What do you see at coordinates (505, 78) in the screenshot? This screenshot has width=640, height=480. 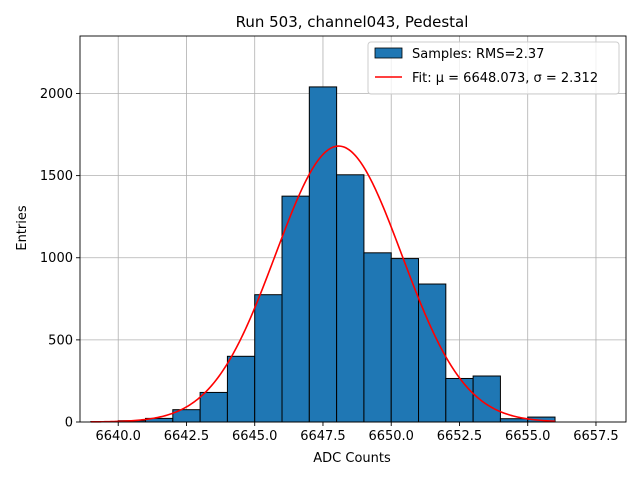 I see `legend-fit-label: Fit: μ = 6648.073, σ = 2.312` at bounding box center [505, 78].